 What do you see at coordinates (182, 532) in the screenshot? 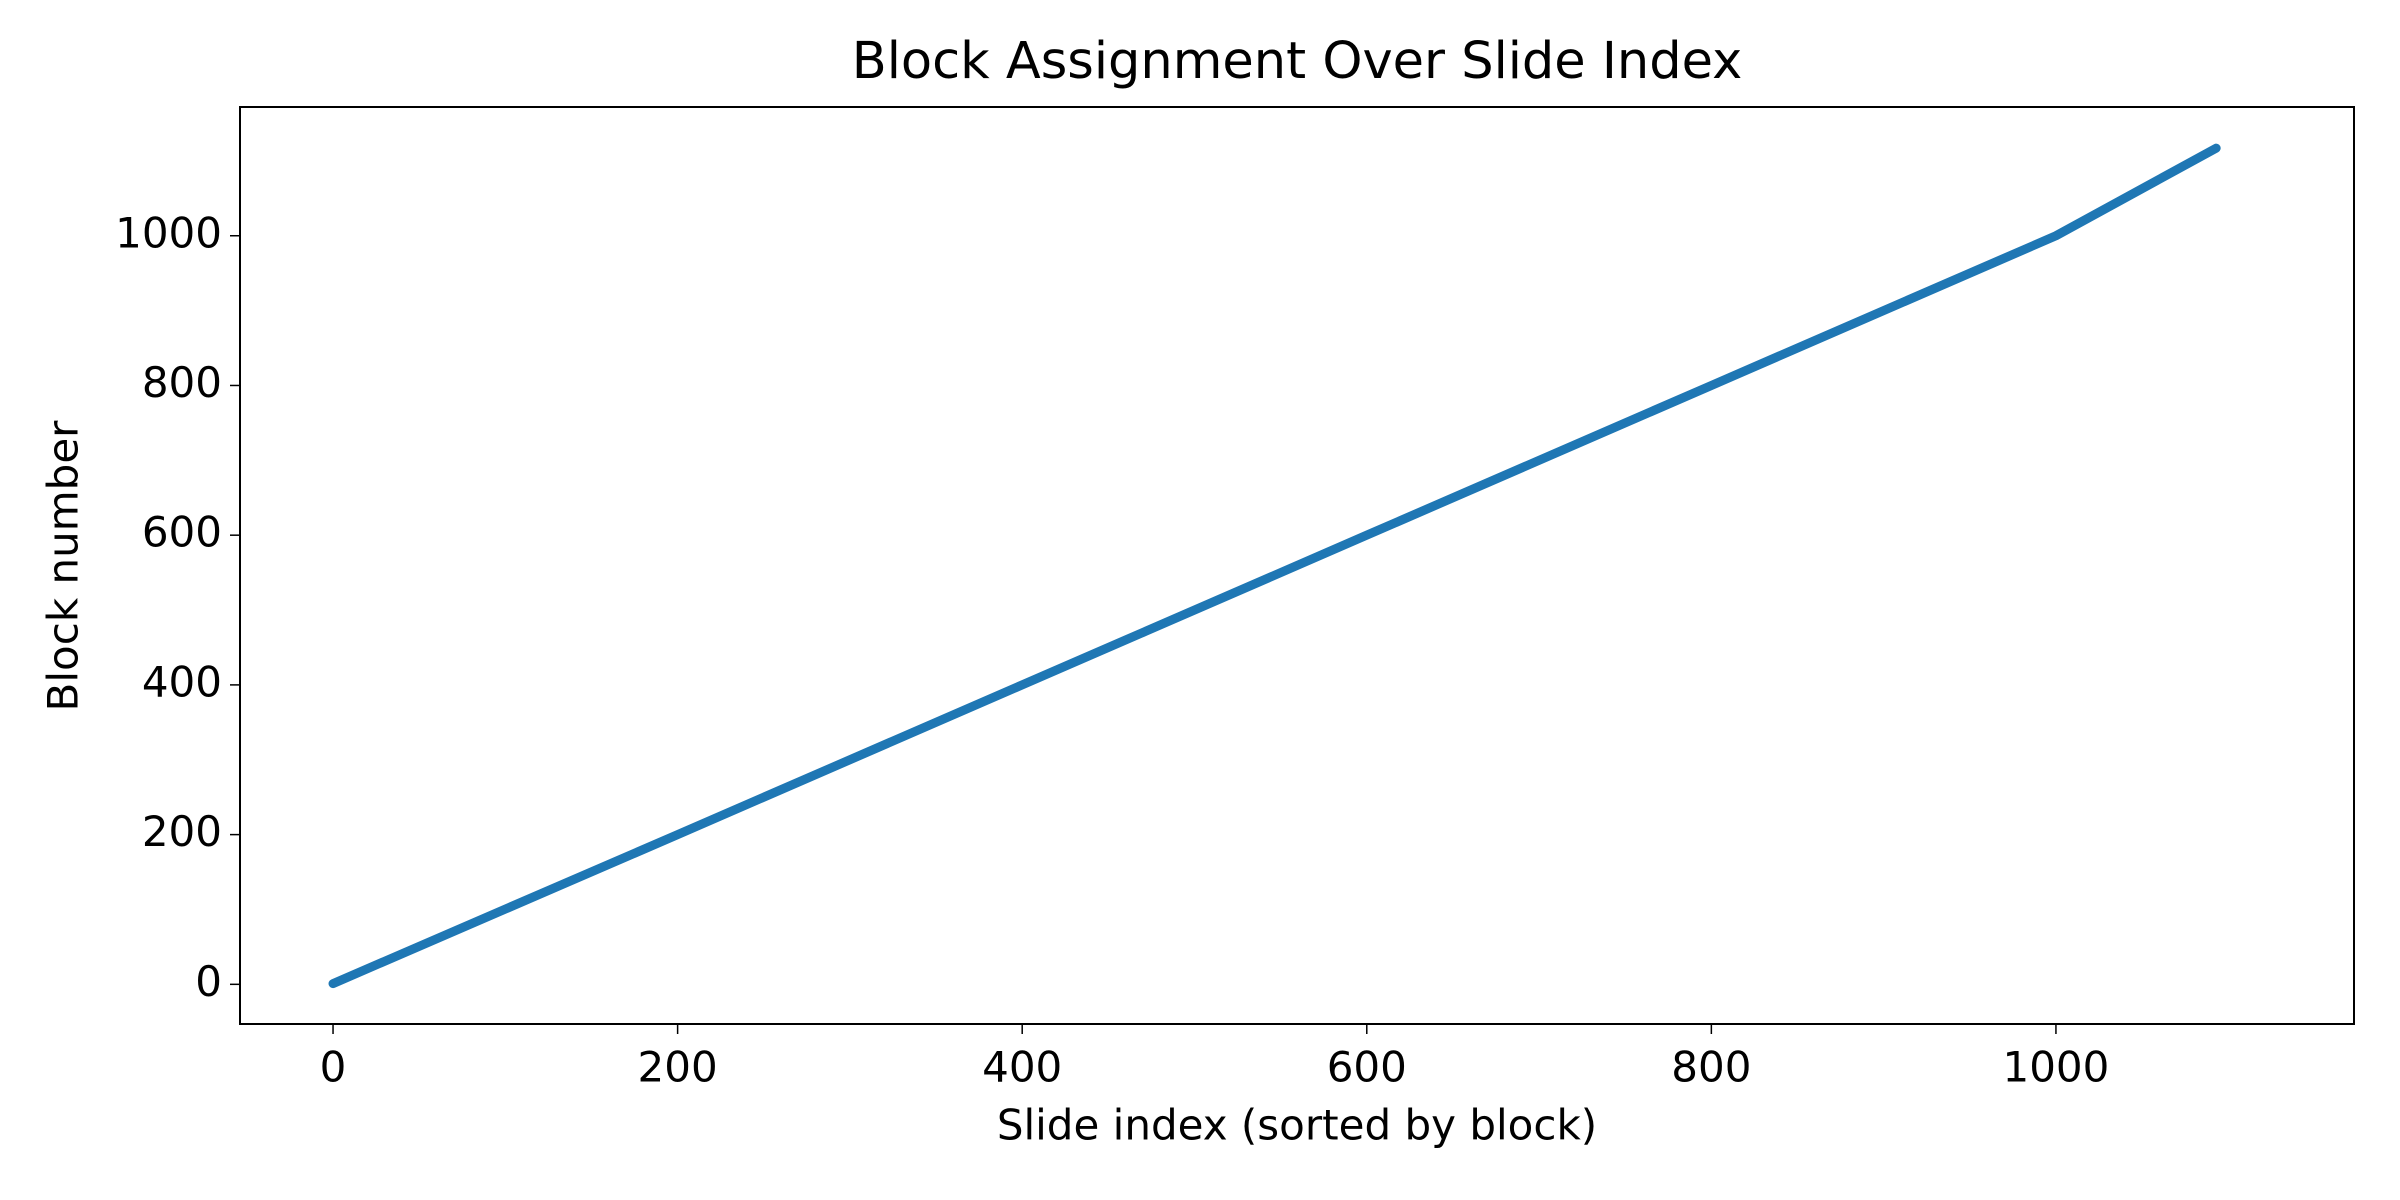
I see `y-tick-label: 600` at bounding box center [182, 532].